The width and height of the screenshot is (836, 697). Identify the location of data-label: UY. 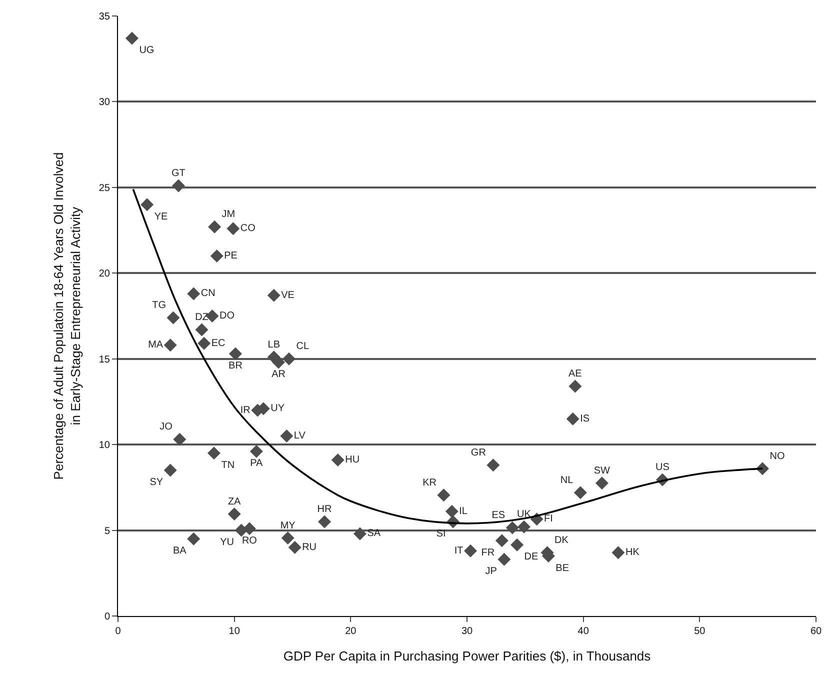
(277, 408).